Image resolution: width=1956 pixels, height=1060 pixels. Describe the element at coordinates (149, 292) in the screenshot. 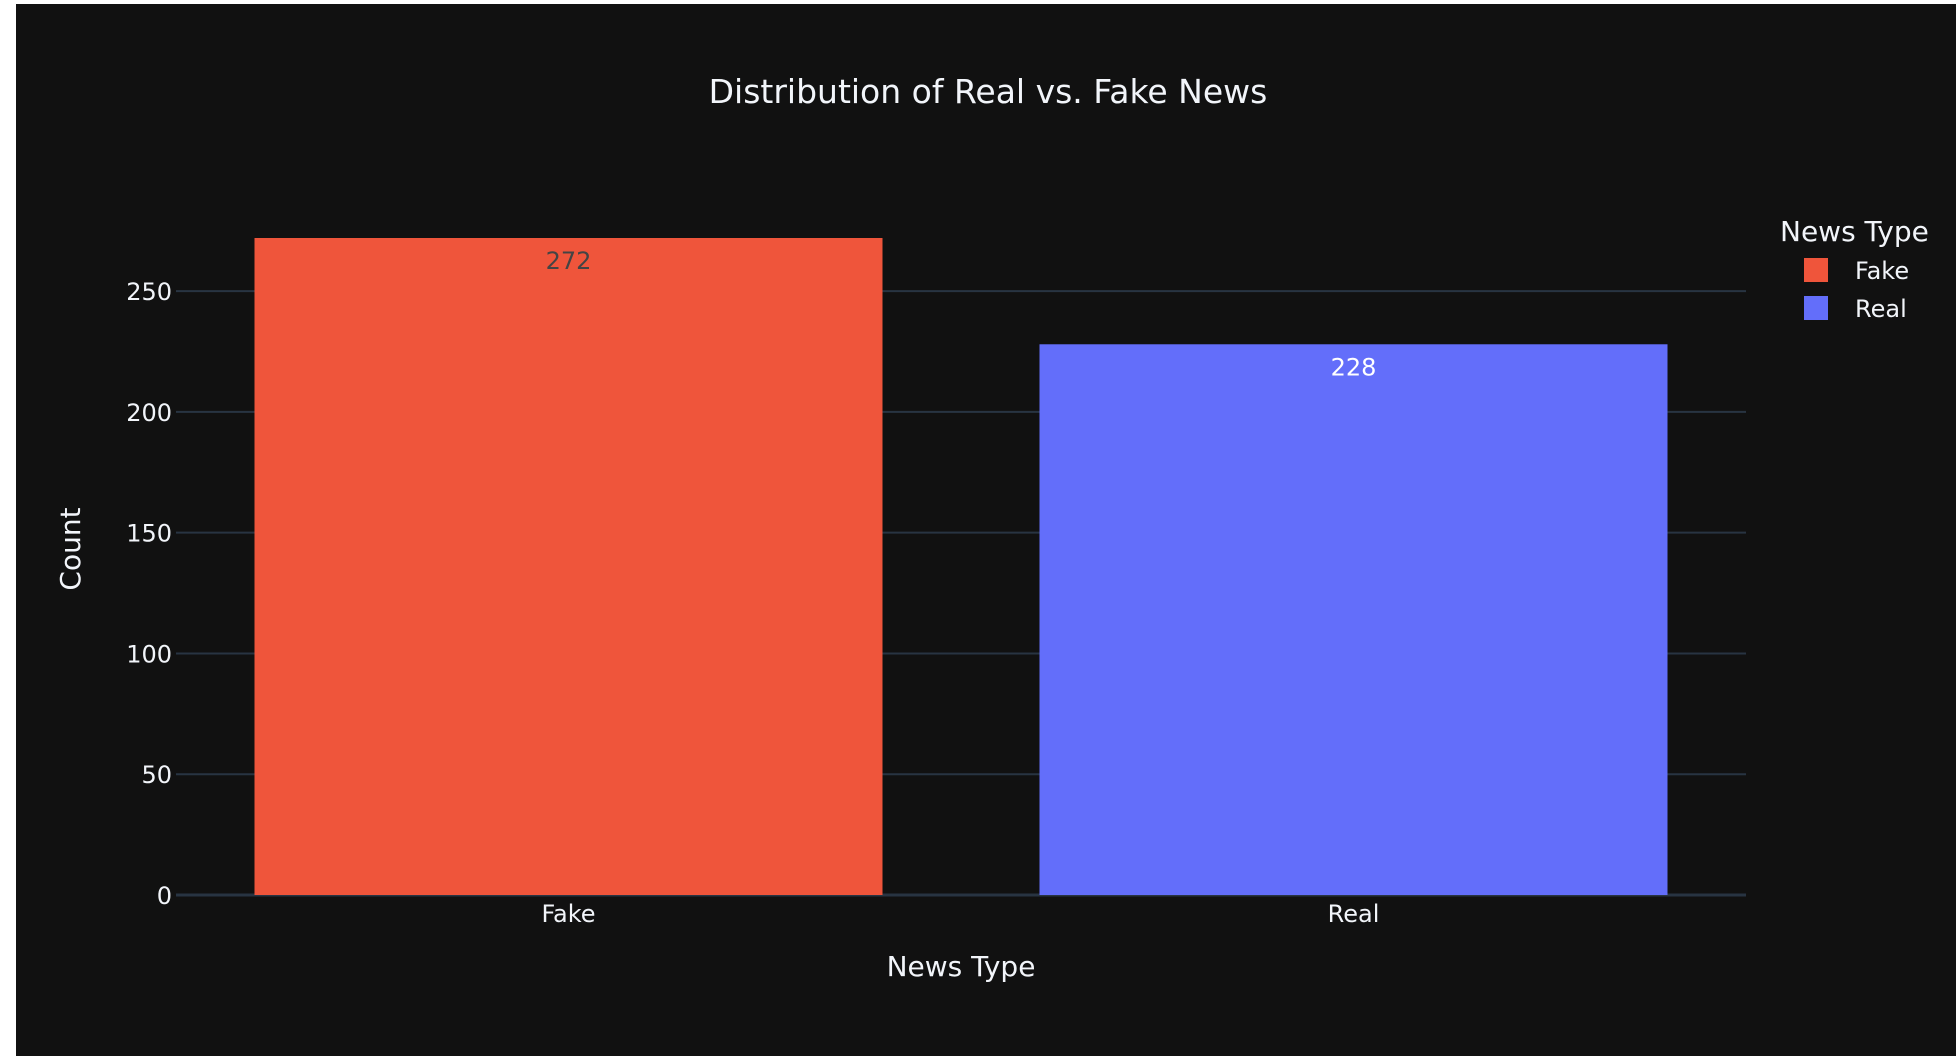

I see `y-tick-label: 250` at that location.